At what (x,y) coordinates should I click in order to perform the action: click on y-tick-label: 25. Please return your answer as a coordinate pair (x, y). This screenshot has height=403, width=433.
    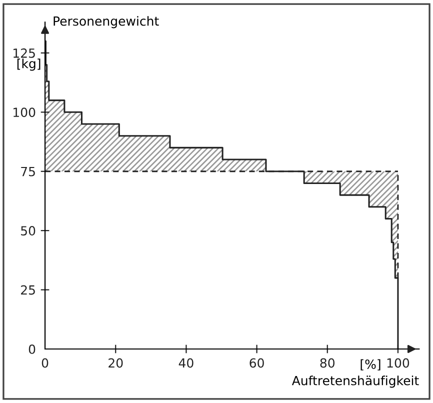
    Looking at the image, I should click on (28, 290).